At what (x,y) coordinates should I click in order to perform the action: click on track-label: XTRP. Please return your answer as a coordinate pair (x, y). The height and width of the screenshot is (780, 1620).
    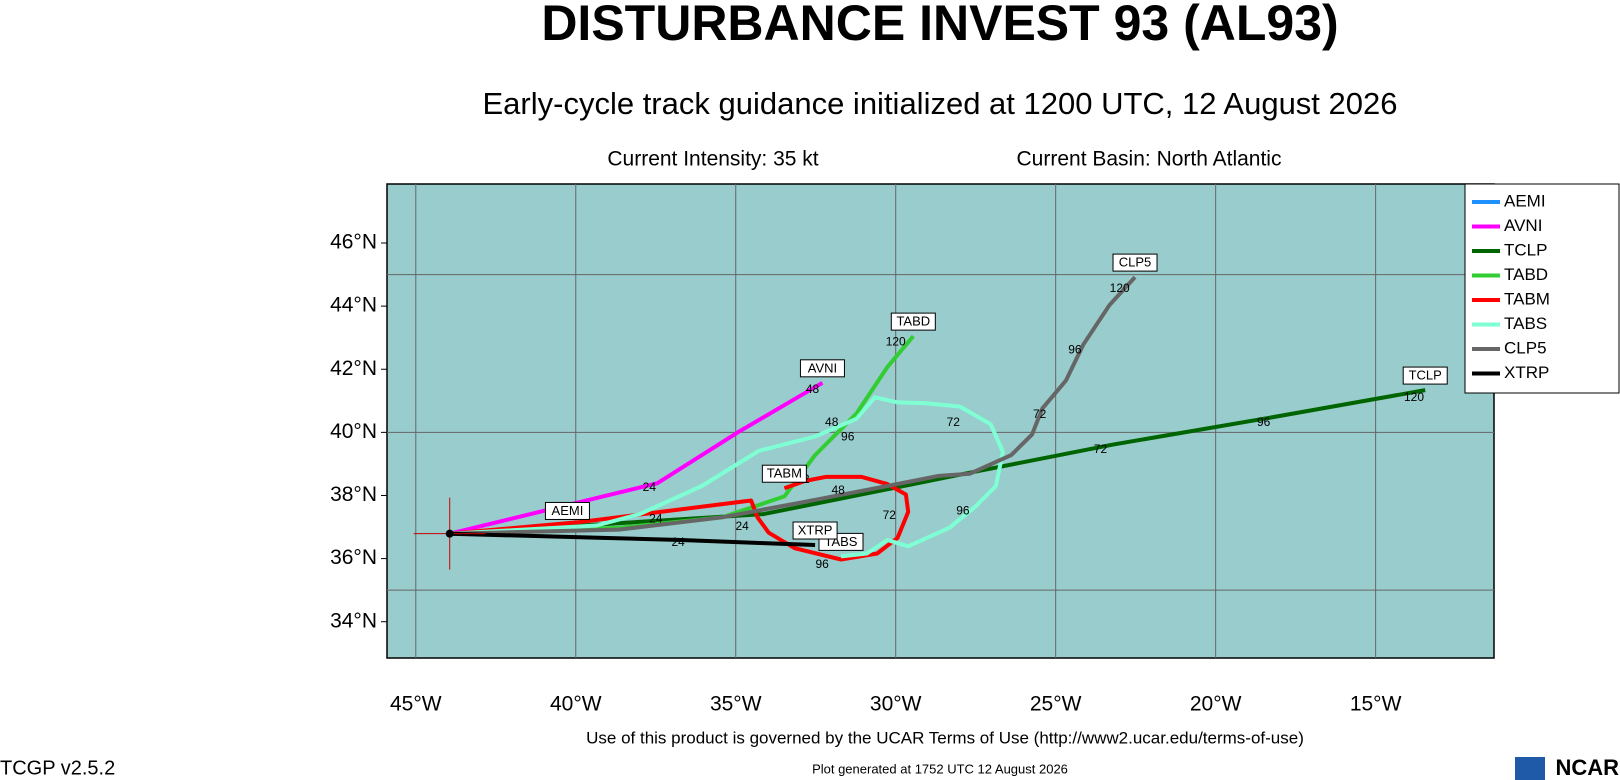
    Looking at the image, I should click on (815, 529).